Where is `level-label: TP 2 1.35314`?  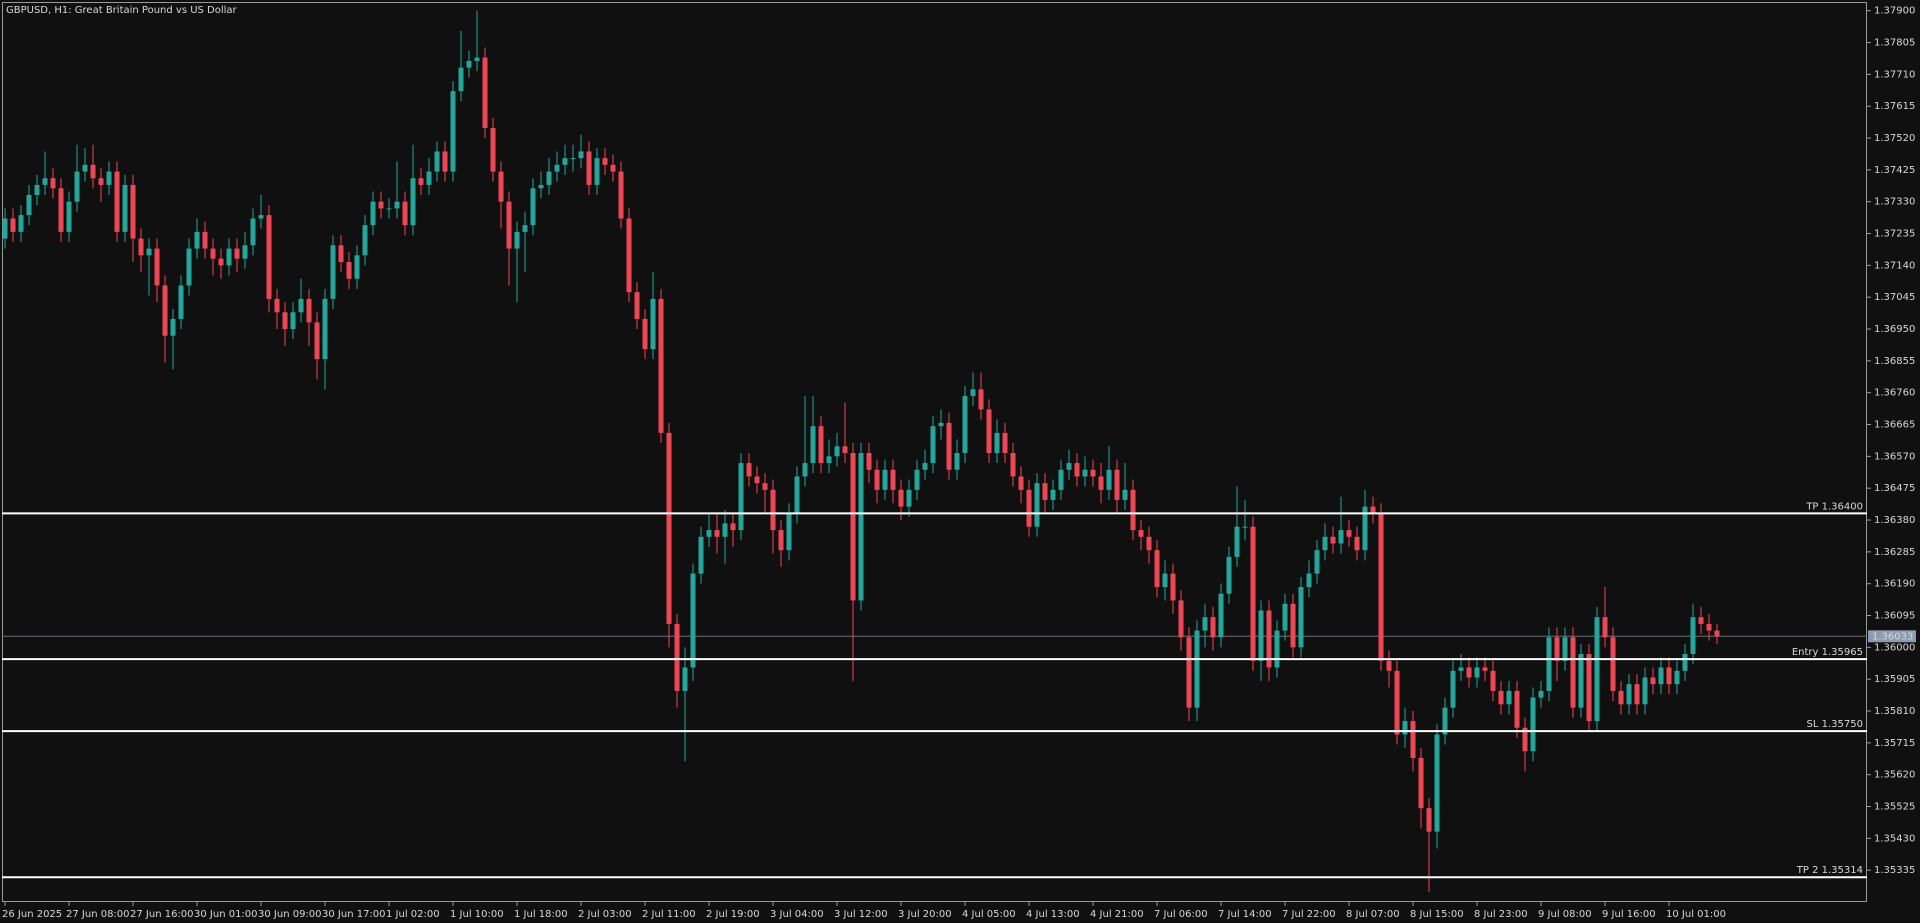 level-label: TP 2 1.35314 is located at coordinates (1829, 870).